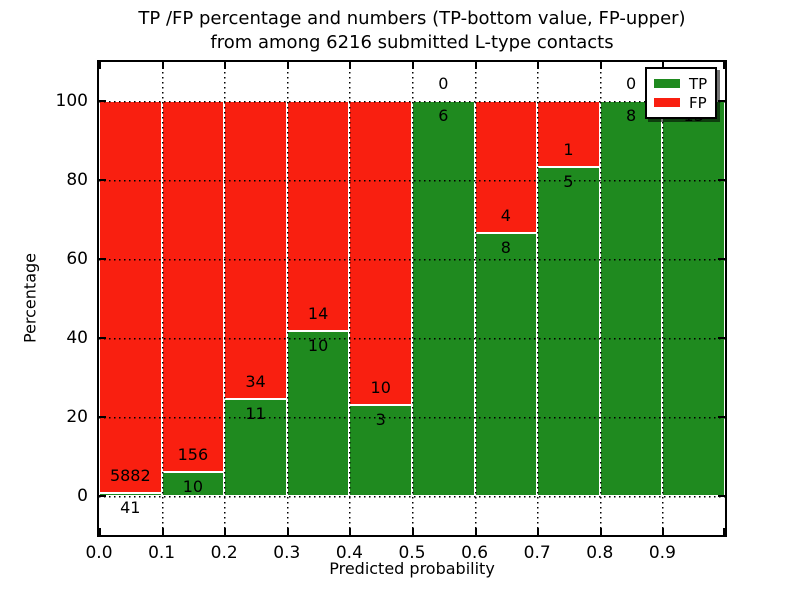 This screenshot has width=800, height=600. What do you see at coordinates (349, 553) in the screenshot?
I see `x-tick-label: 0.4` at bounding box center [349, 553].